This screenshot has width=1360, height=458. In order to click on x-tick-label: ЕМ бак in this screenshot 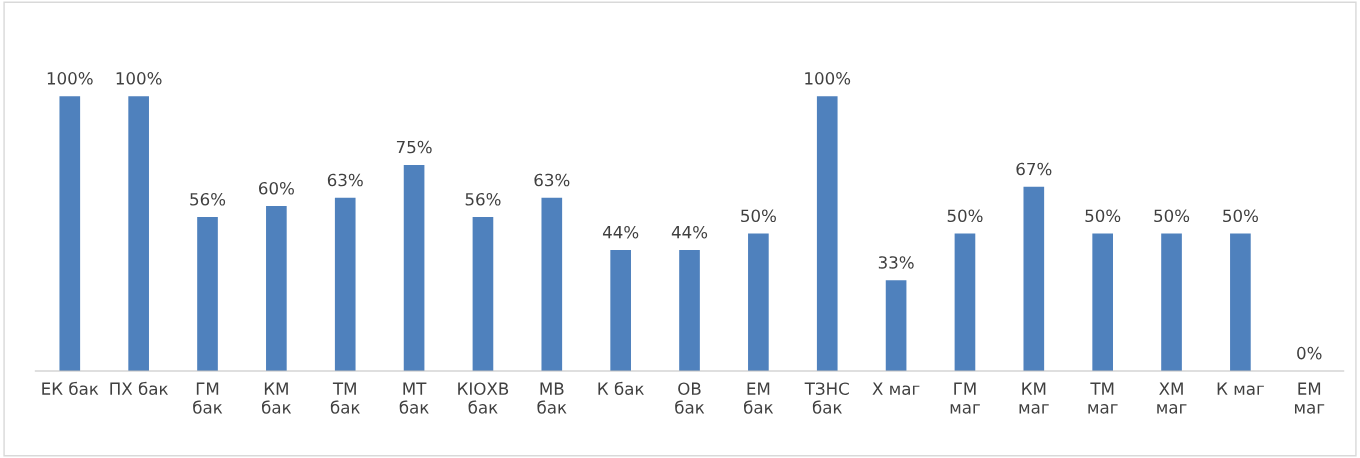, I will do `click(759, 398)`.